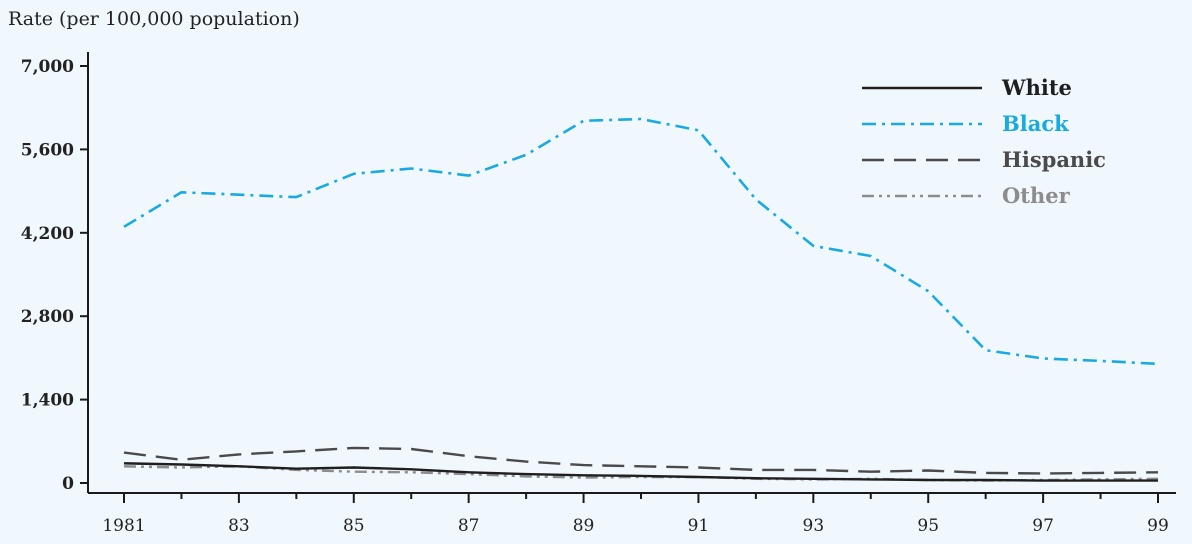 This screenshot has width=1192, height=544. Describe the element at coordinates (928, 526) in the screenshot. I see `x-tick-label: 95` at that location.